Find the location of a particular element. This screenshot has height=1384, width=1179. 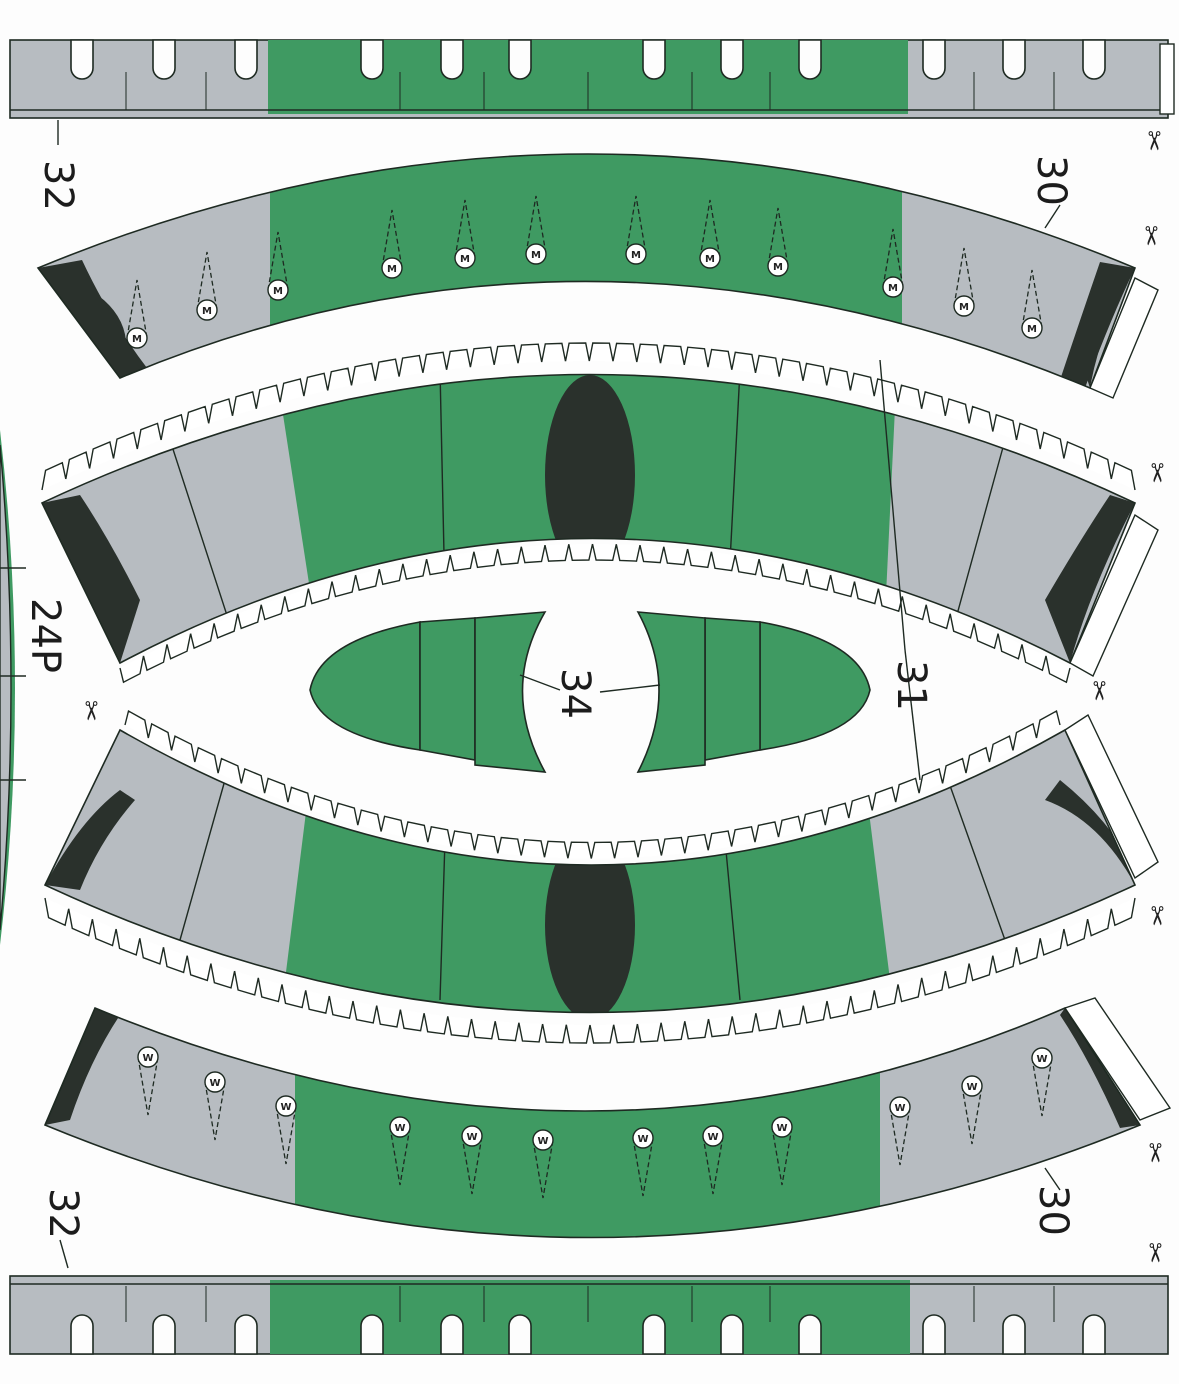

label-30-top: 30 is located at coordinates (1051, 180).